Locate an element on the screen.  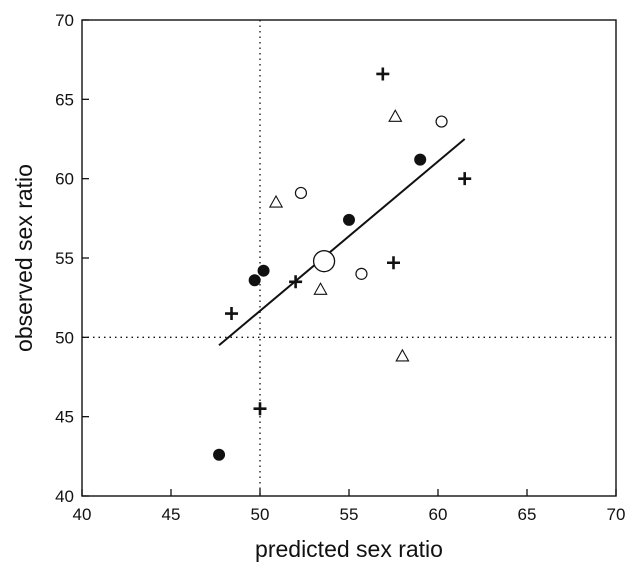
x-tick-label: 45 is located at coordinates (171, 514).